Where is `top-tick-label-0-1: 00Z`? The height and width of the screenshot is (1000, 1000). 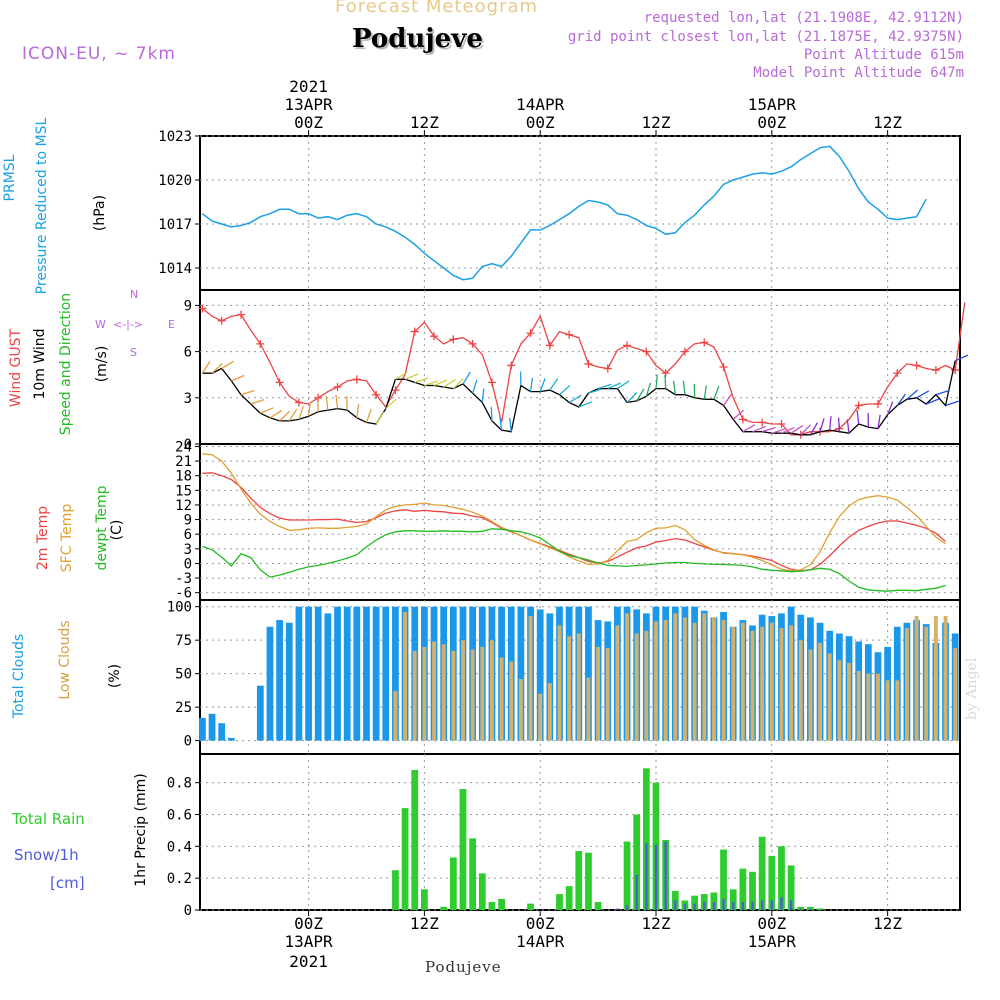 top-tick-label-0-1: 00Z is located at coordinates (308, 122).